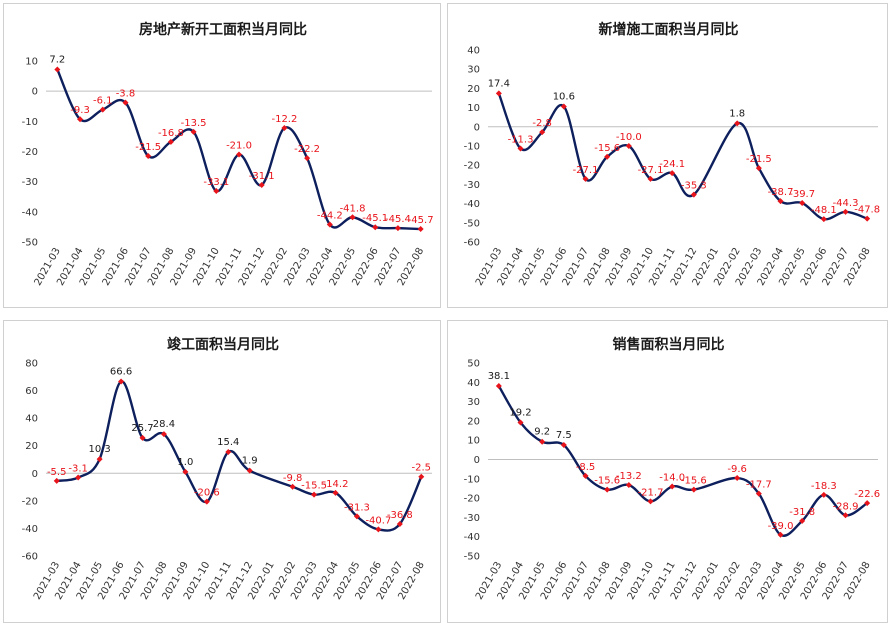 The width and height of the screenshot is (893, 627). Describe the element at coordinates (521, 139) in the screenshot. I see `data-label: -11.3` at that location.